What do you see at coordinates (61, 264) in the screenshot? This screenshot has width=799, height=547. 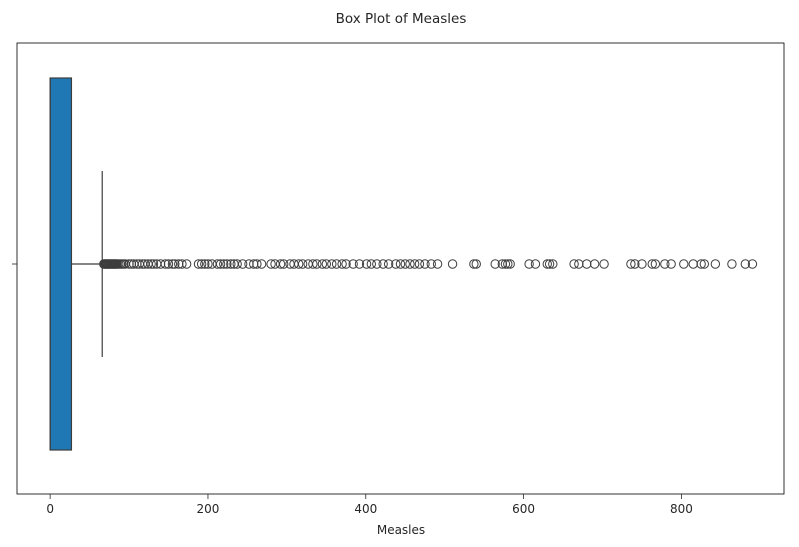 I see `box-iqr` at bounding box center [61, 264].